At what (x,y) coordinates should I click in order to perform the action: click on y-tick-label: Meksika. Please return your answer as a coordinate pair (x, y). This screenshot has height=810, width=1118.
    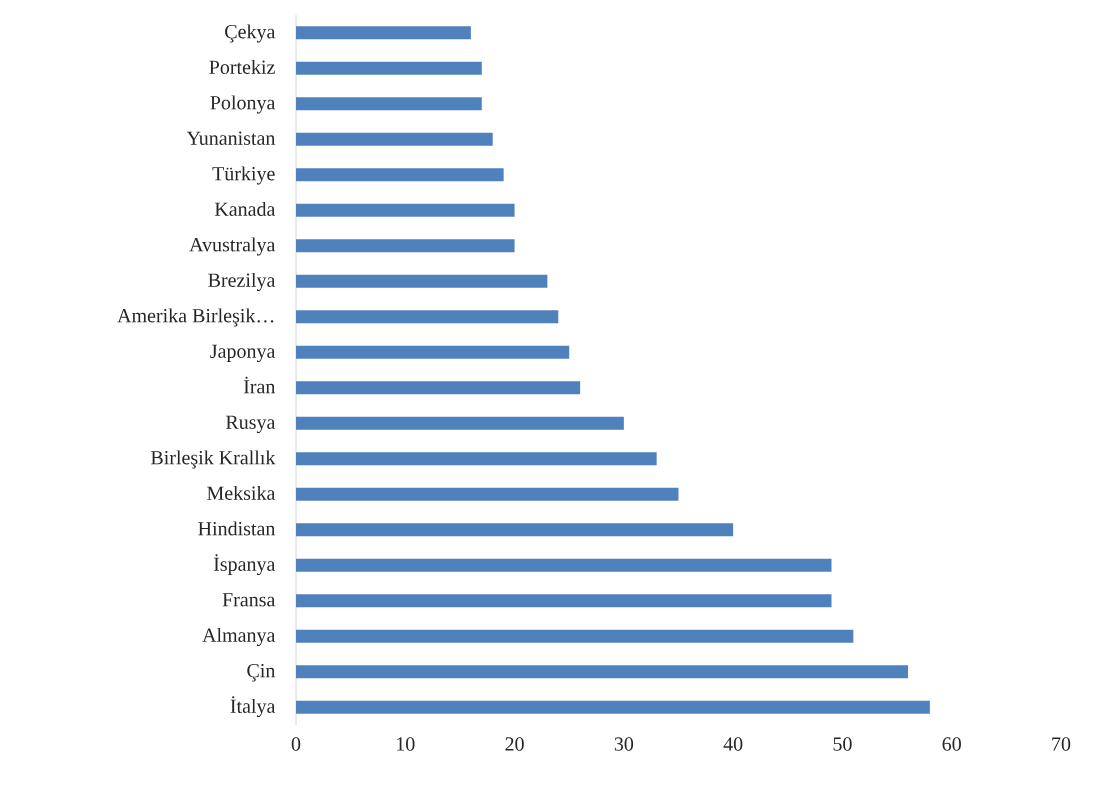
    Looking at the image, I should click on (241, 492).